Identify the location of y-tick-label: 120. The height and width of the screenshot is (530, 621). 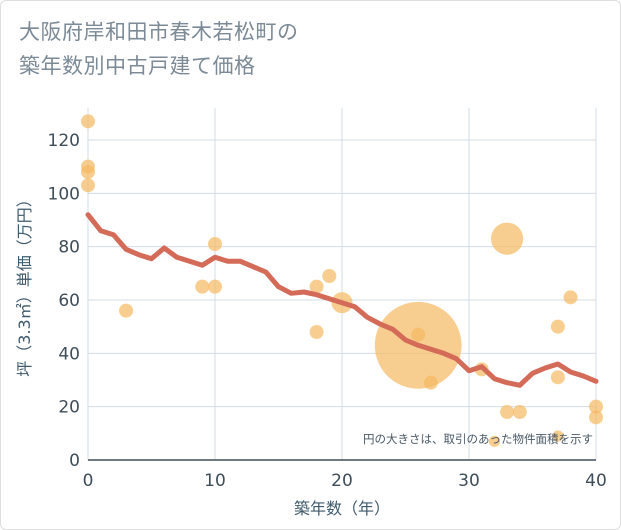
(64, 141).